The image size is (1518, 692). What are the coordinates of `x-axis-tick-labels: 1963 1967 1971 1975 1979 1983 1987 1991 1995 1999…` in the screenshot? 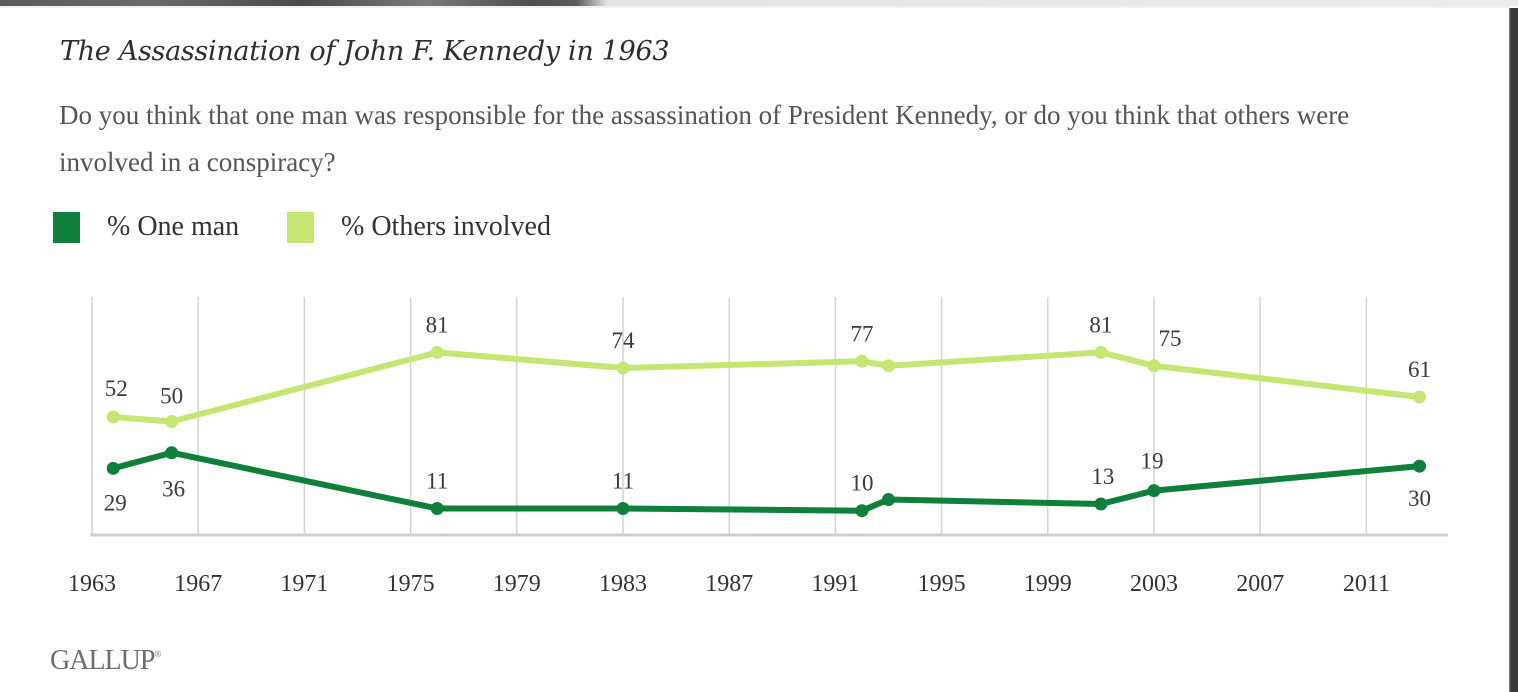 It's located at (729, 584).